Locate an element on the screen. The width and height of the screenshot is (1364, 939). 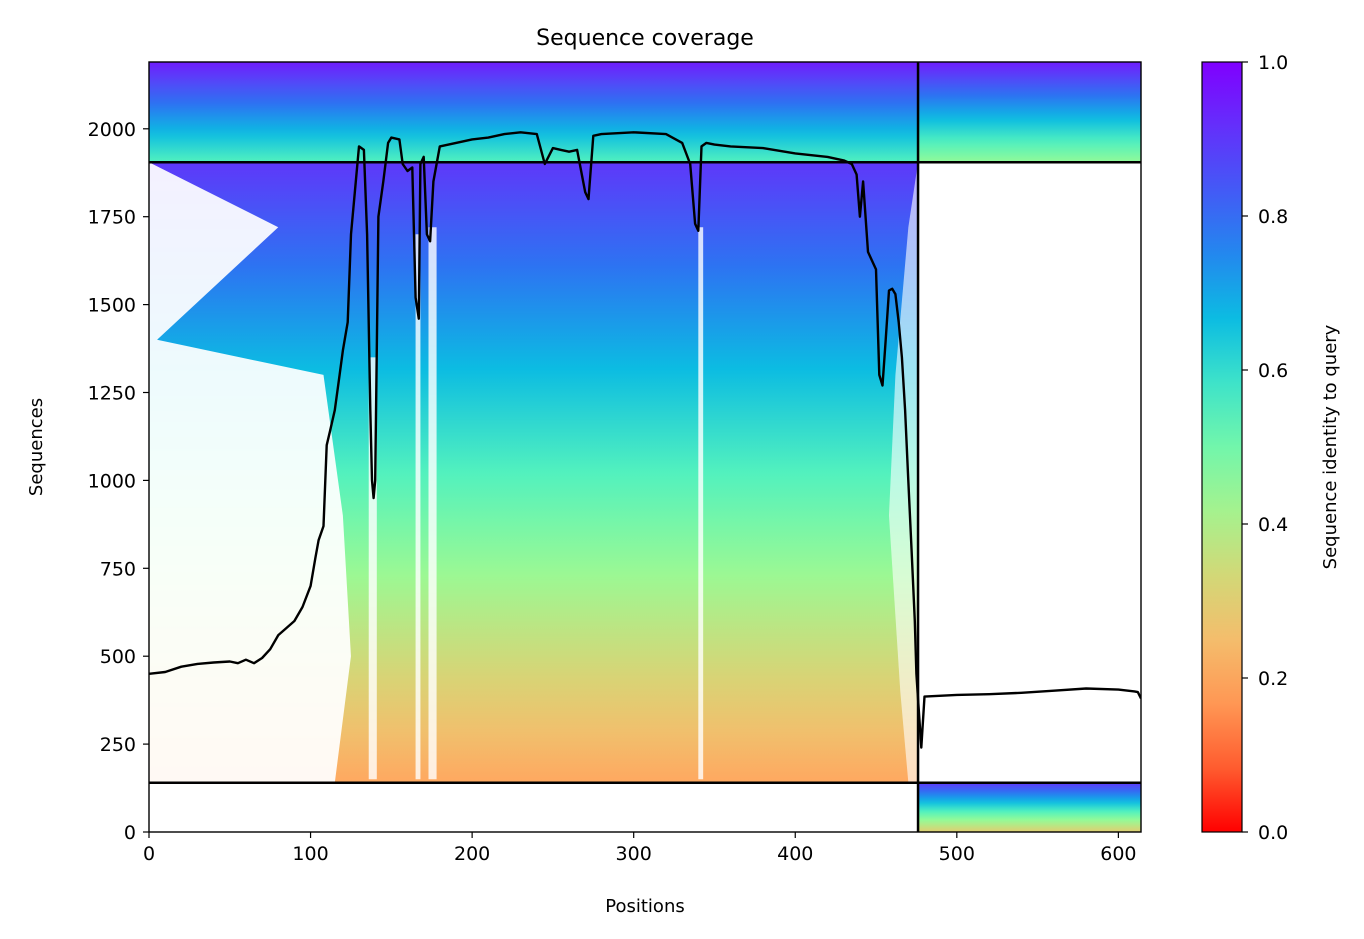
colorbar-tick-label: 0.0 is located at coordinates (1273, 833).